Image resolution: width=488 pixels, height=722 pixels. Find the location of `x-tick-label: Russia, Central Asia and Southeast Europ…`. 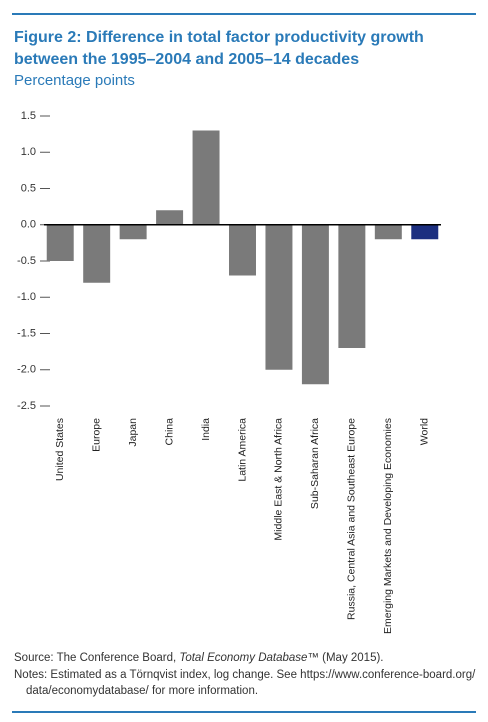

x-tick-label: Russia, Central Asia and Southeast Europ… is located at coordinates (352, 519).